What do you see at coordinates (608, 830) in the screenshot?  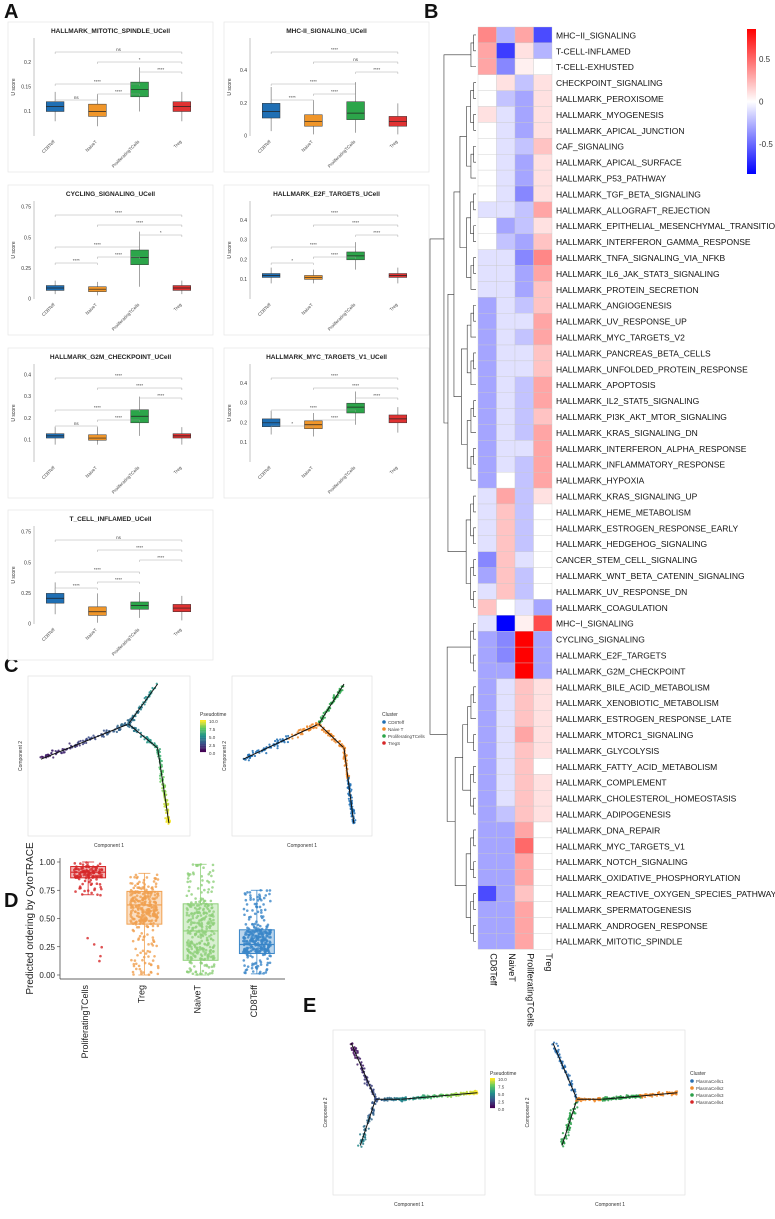 I see `heatmap-row-label: HALLMARK_DNA_REPAIR` at bounding box center [608, 830].